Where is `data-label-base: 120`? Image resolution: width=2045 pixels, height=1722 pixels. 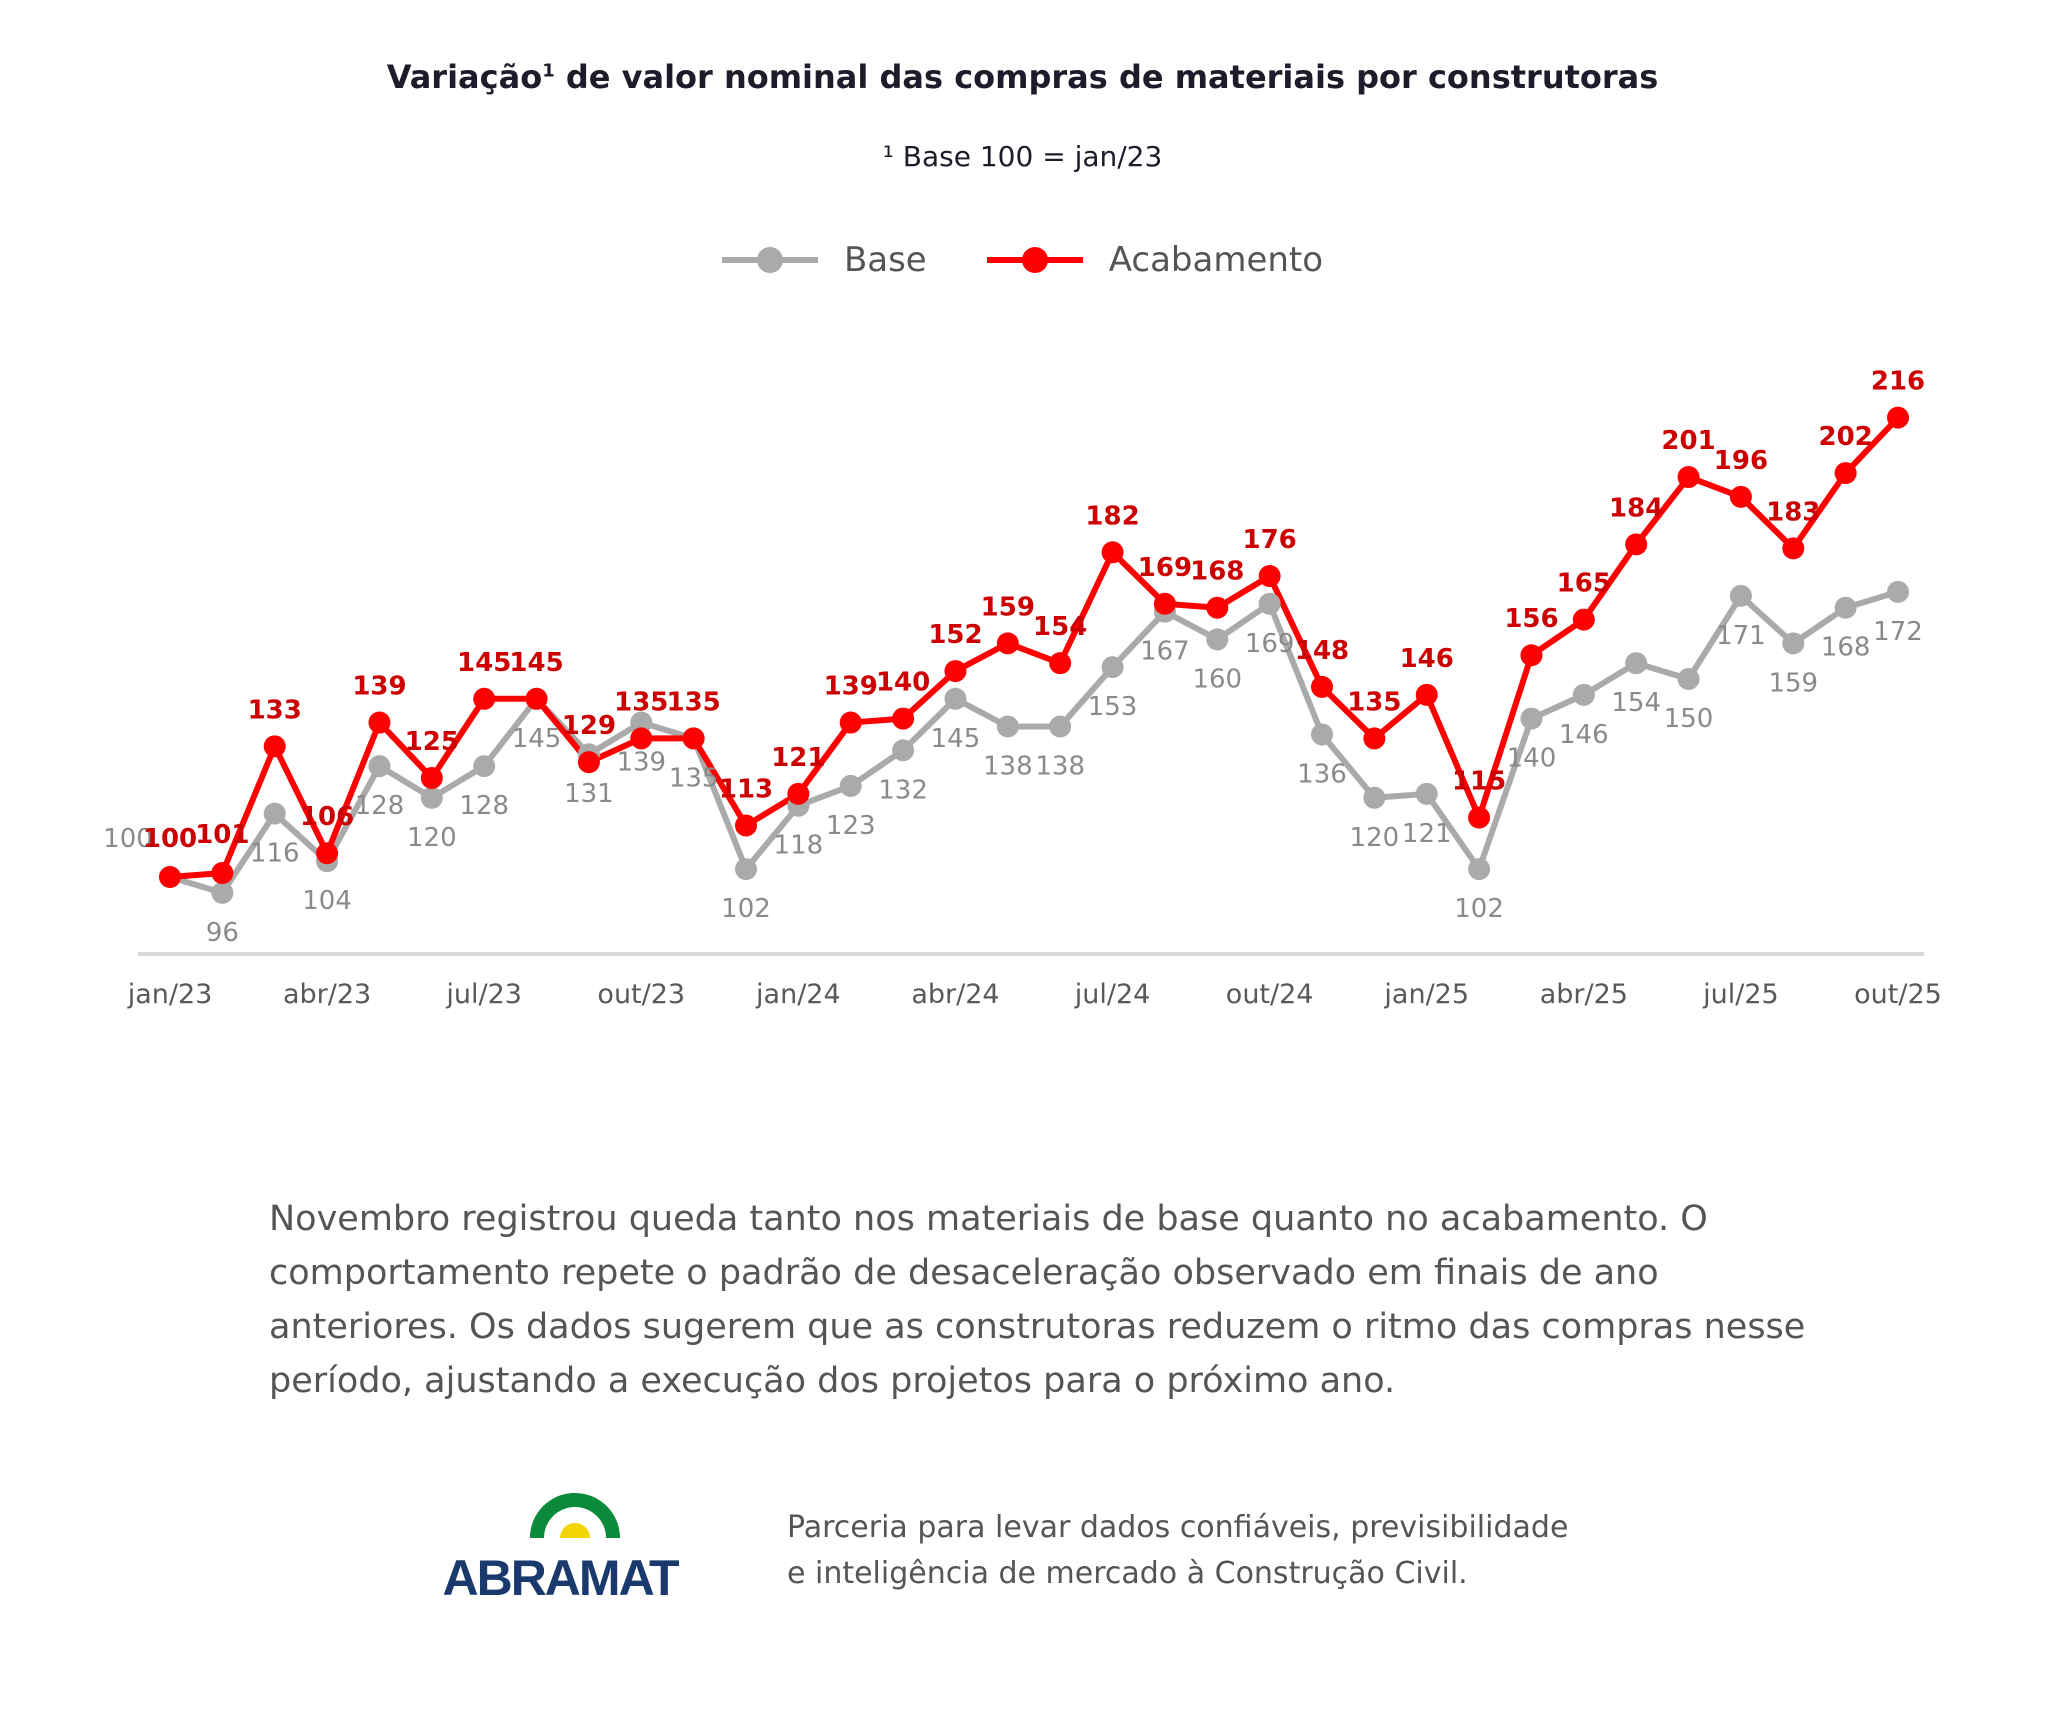
data-label-base: 120 is located at coordinates (432, 838).